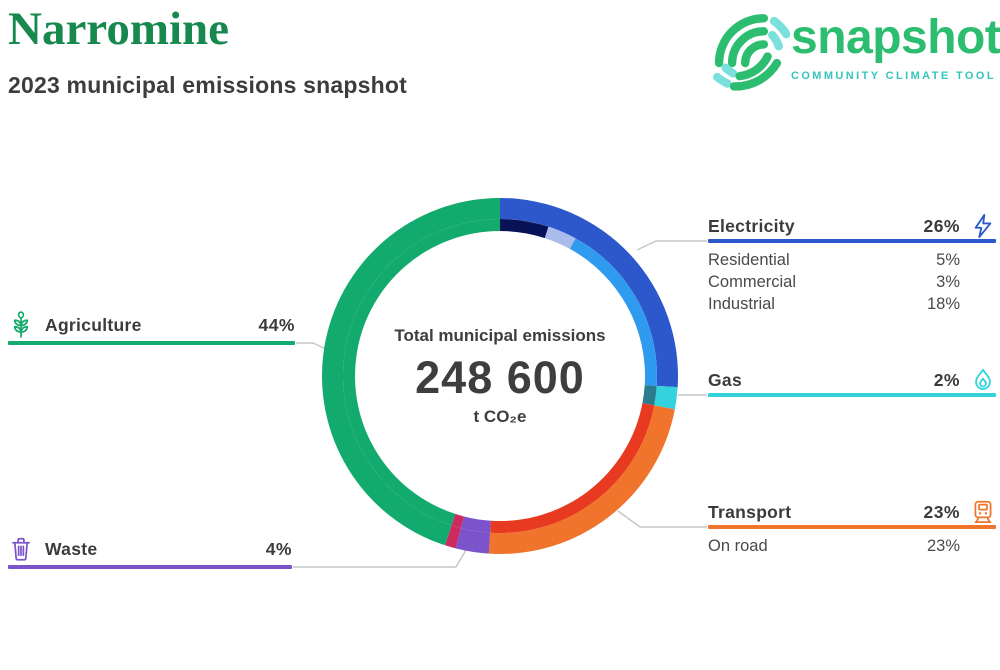 The height and width of the screenshot is (670, 1000). What do you see at coordinates (852, 382) in the screenshot?
I see `gas-label-block: Gas 2%` at bounding box center [852, 382].